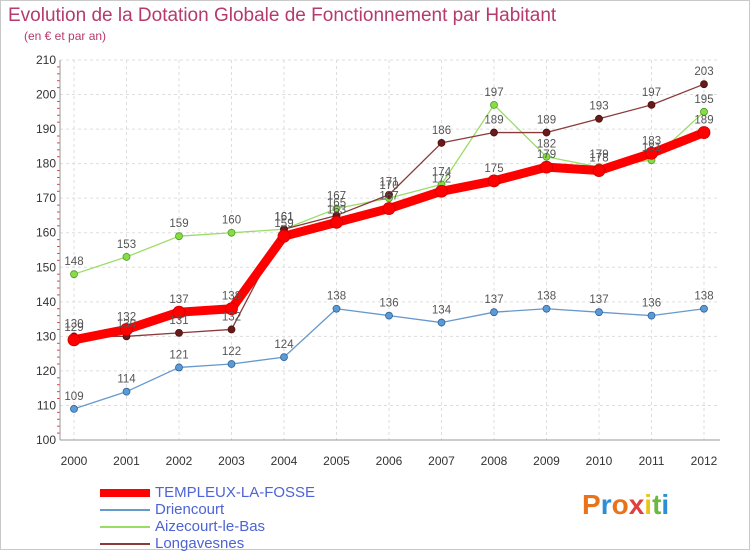 This screenshot has height=552, width=750. I want to click on data-label-aizecourt: 182, so click(546, 145).